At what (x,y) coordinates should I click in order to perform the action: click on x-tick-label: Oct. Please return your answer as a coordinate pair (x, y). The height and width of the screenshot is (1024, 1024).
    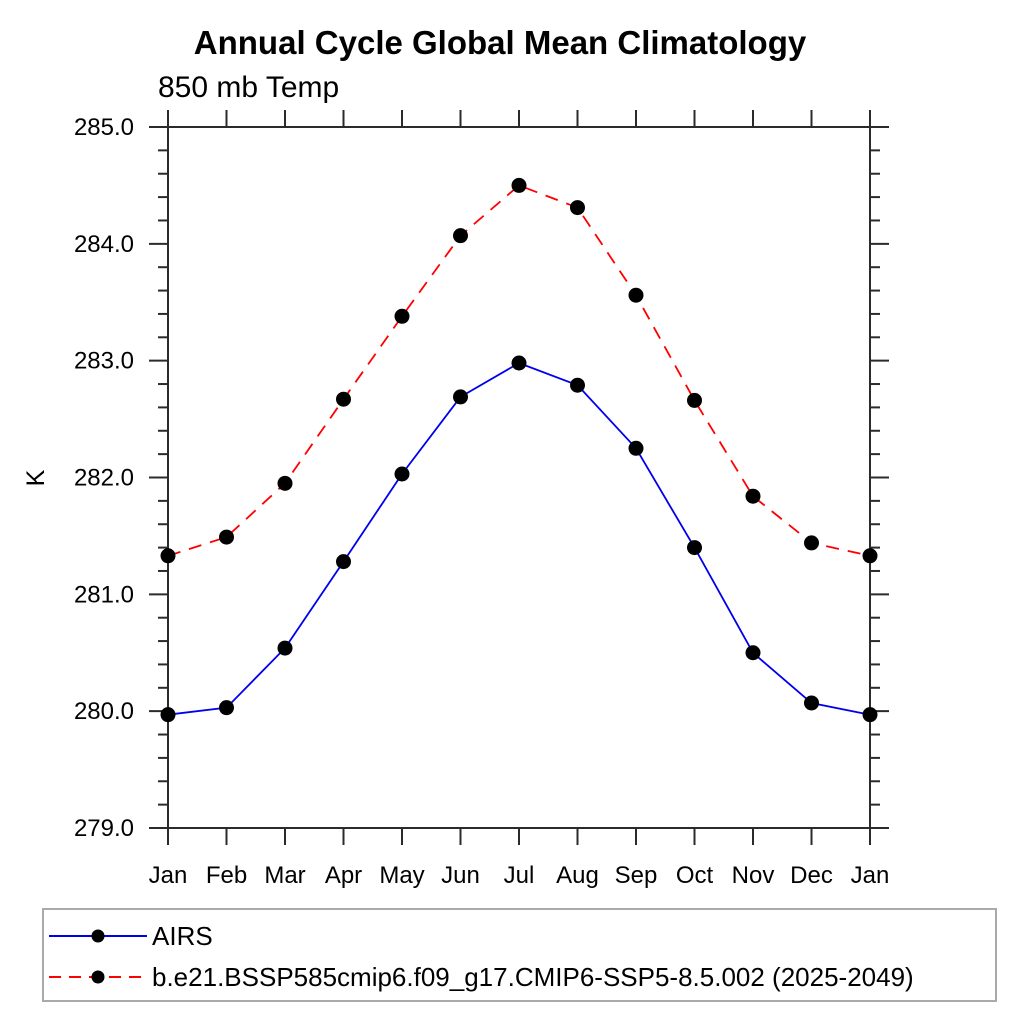
    Looking at the image, I should click on (695, 875).